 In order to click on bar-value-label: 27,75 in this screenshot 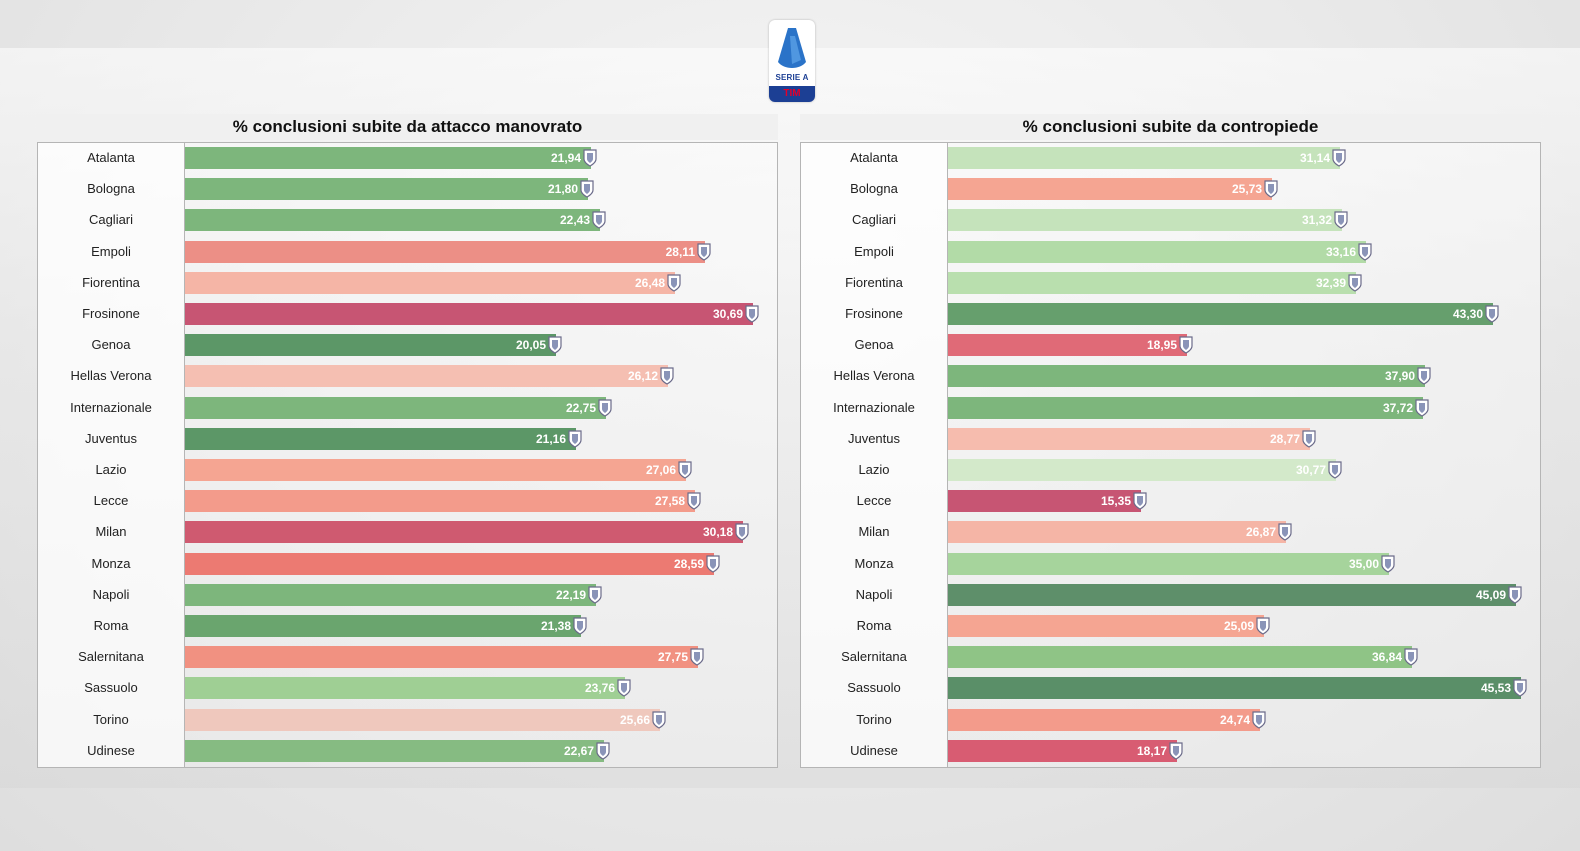, I will do `click(672, 657)`.